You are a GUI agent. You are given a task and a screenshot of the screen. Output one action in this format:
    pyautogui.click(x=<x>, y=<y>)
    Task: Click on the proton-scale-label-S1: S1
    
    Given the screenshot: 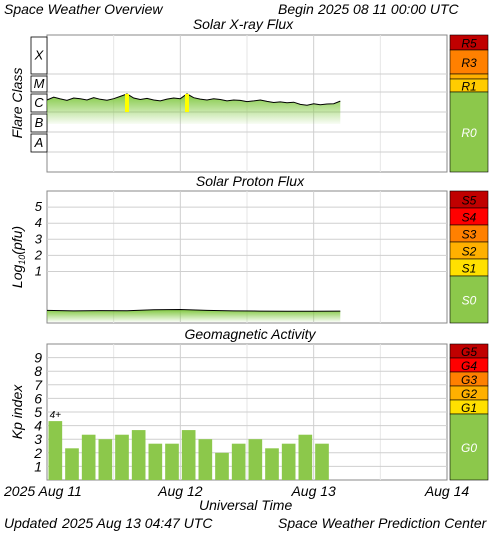 What is the action you would take?
    pyautogui.click(x=469, y=269)
    